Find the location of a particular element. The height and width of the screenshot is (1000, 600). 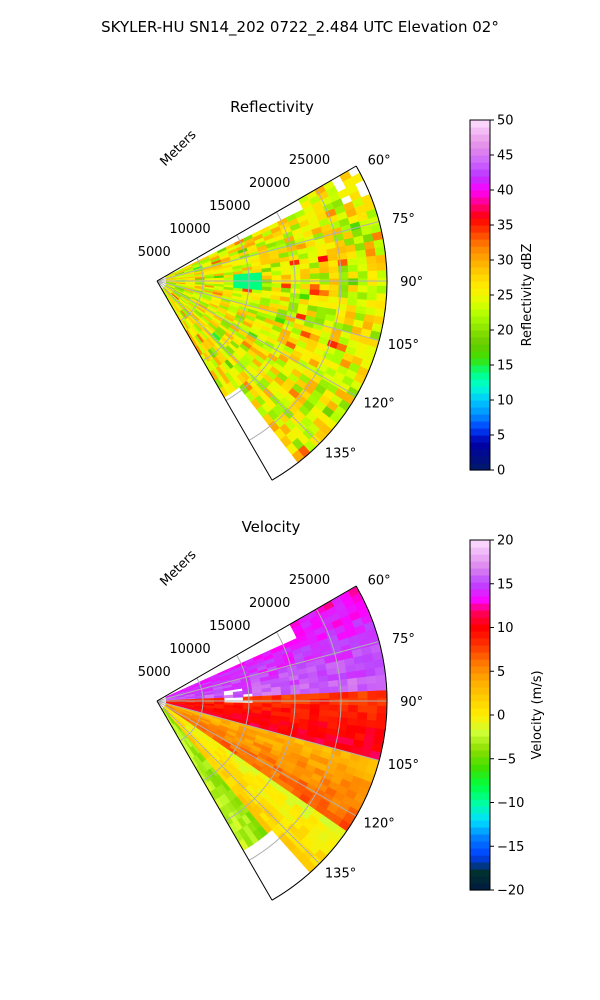

colorbar-tick-label: 35 is located at coordinates (505, 226).